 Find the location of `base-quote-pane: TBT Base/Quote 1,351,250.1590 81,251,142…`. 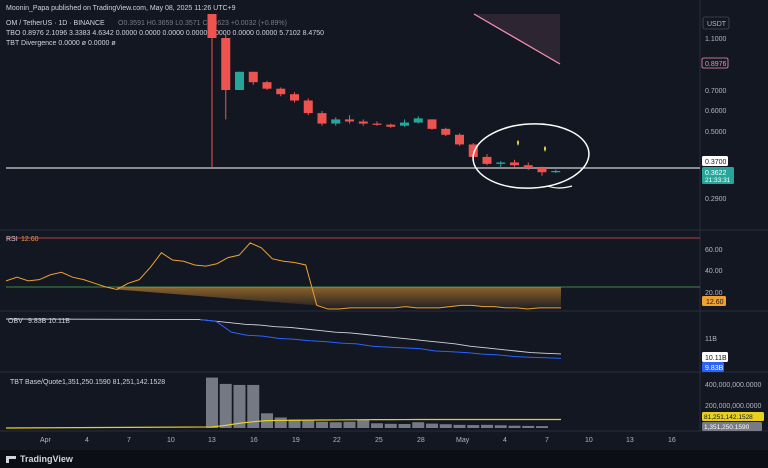

base-quote-pane: TBT Base/Quote 1,351,250.1590 81,251,142… is located at coordinates (384, 404).